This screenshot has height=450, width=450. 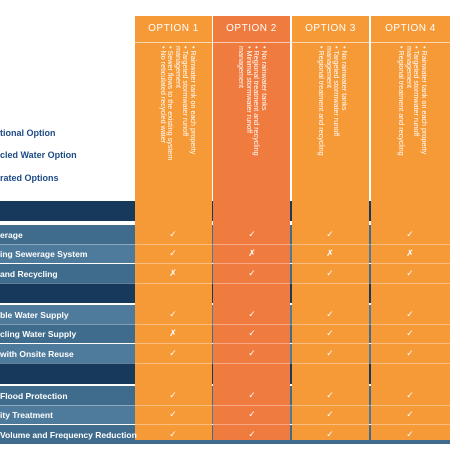 What do you see at coordinates (29, 178) in the screenshot?
I see `legend-label-3: rated Options` at bounding box center [29, 178].